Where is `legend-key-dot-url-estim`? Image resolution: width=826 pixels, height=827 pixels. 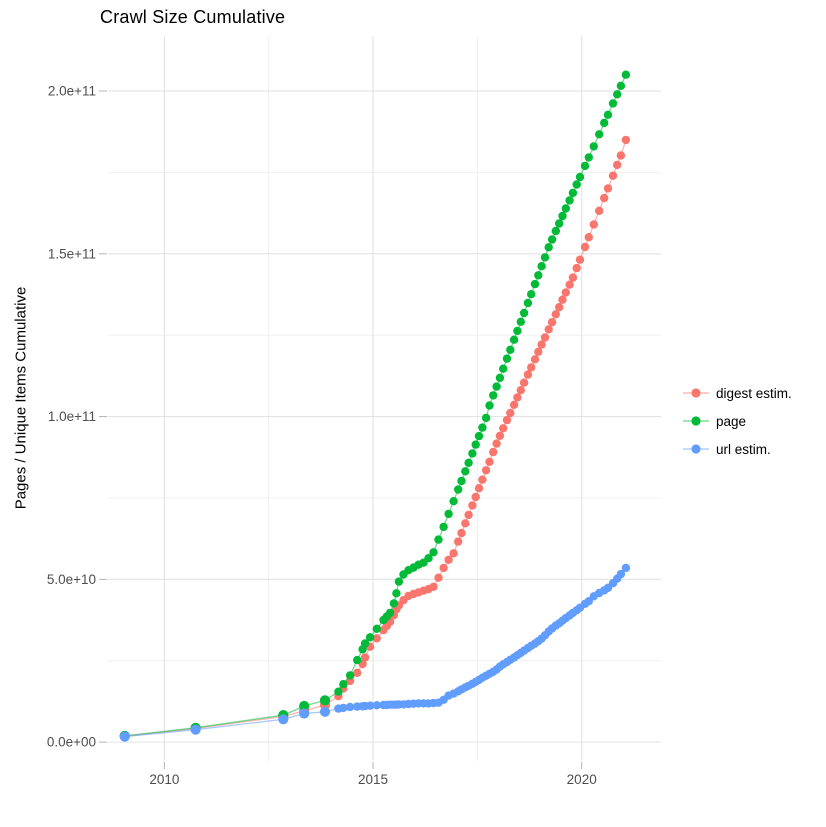
legend-key-dot-url-estim is located at coordinates (696, 449).